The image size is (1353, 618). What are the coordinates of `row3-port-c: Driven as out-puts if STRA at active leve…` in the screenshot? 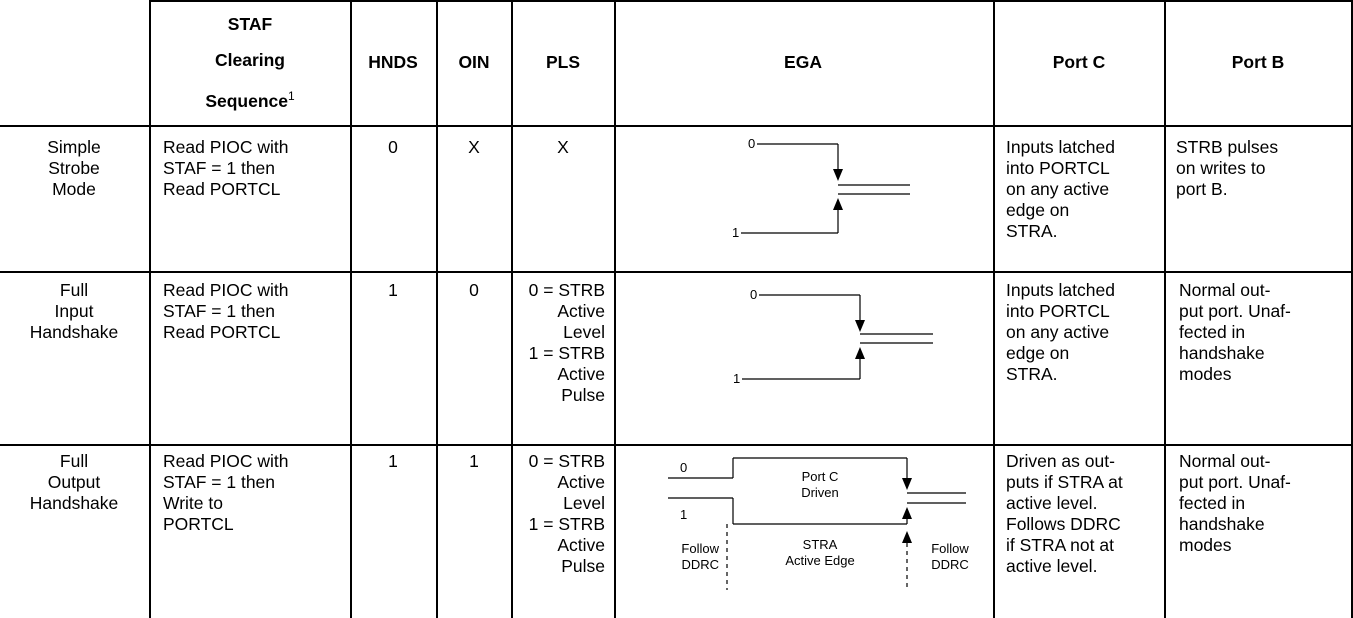 It's located at (1064, 513).